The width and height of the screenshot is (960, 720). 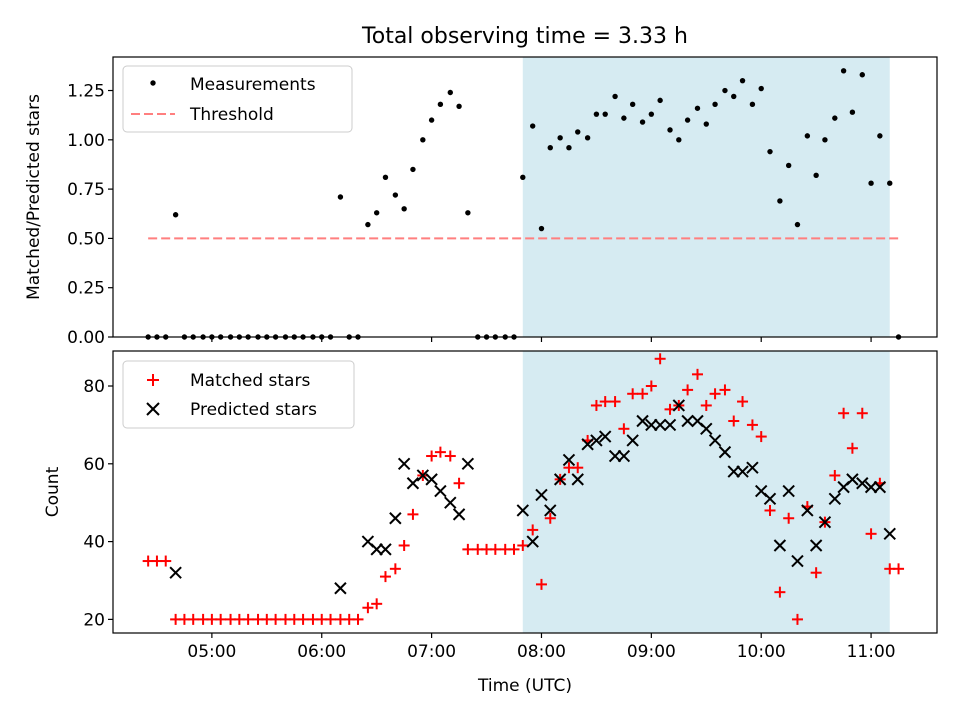 What do you see at coordinates (94, 543) in the screenshot?
I see `y-tick-label: 40` at bounding box center [94, 543].